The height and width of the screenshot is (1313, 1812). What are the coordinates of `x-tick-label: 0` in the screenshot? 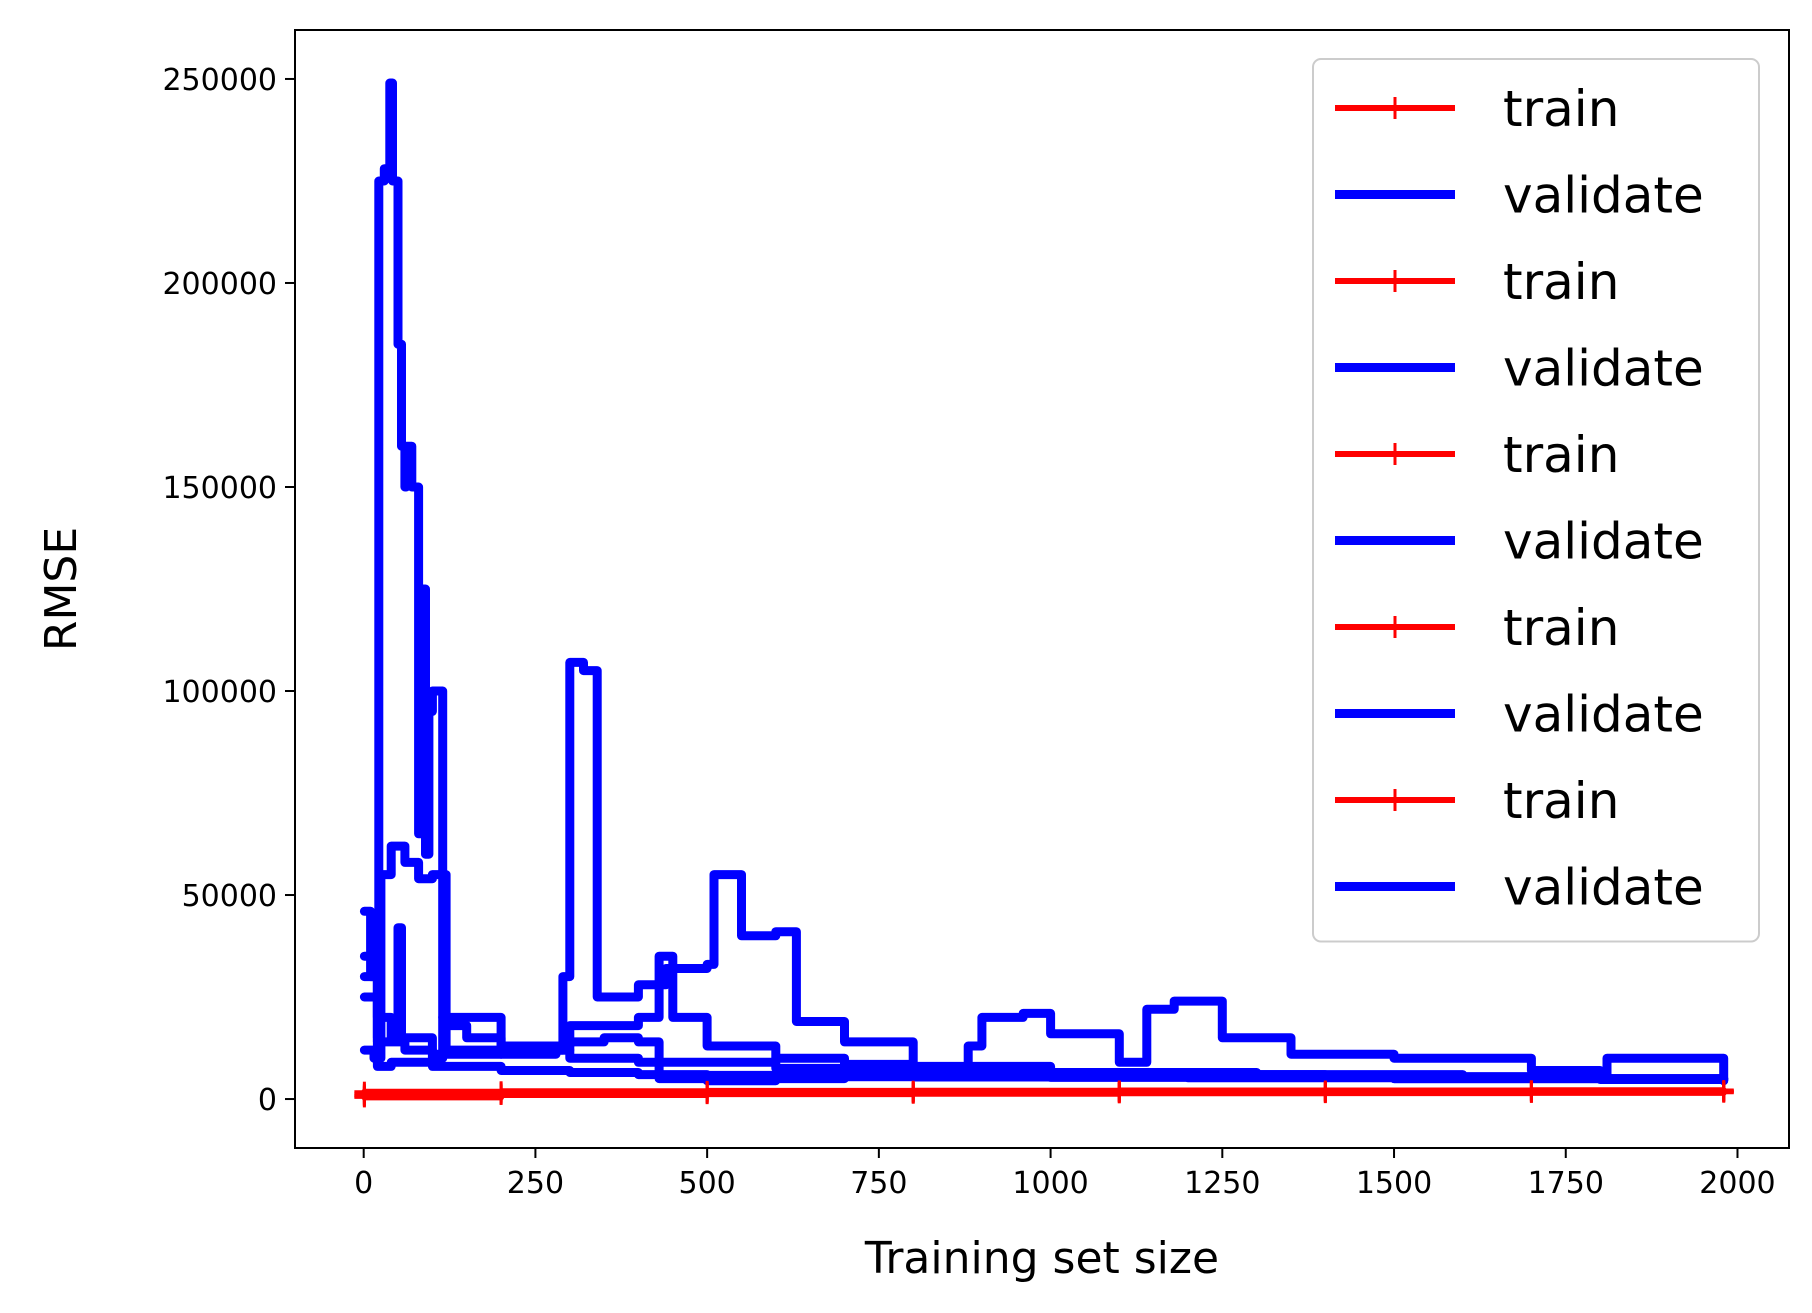 It's located at (363, 1183).